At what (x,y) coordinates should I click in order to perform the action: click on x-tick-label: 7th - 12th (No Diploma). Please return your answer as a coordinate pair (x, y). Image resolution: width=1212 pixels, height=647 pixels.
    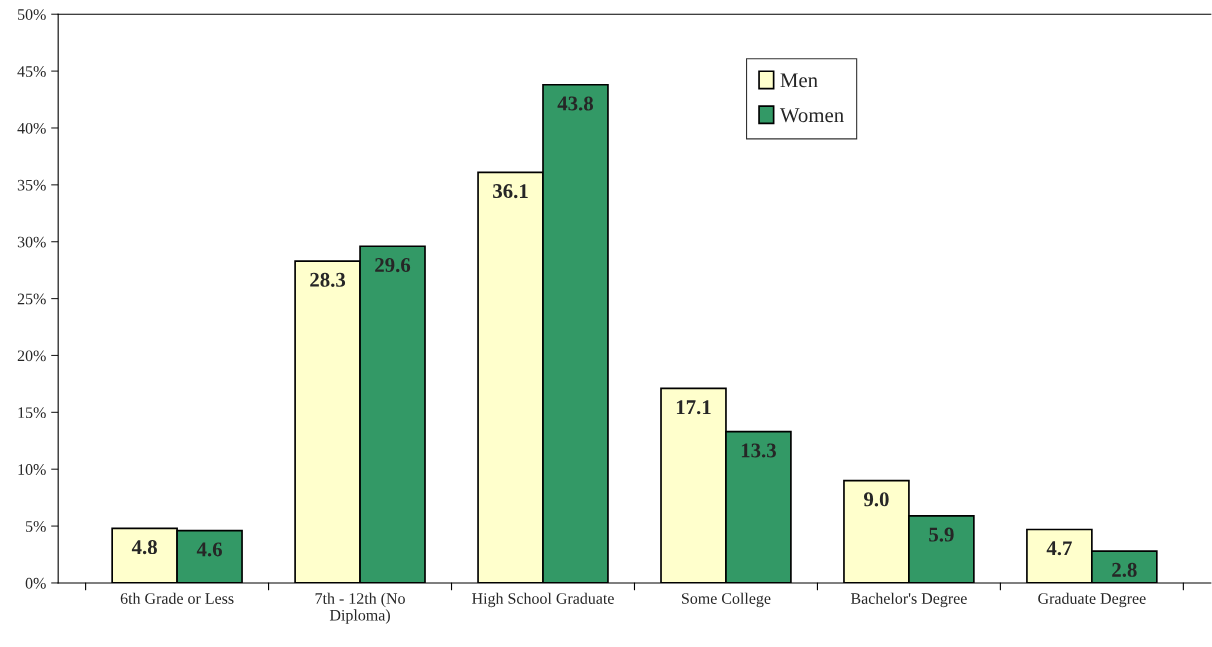
    Looking at the image, I should click on (360, 608).